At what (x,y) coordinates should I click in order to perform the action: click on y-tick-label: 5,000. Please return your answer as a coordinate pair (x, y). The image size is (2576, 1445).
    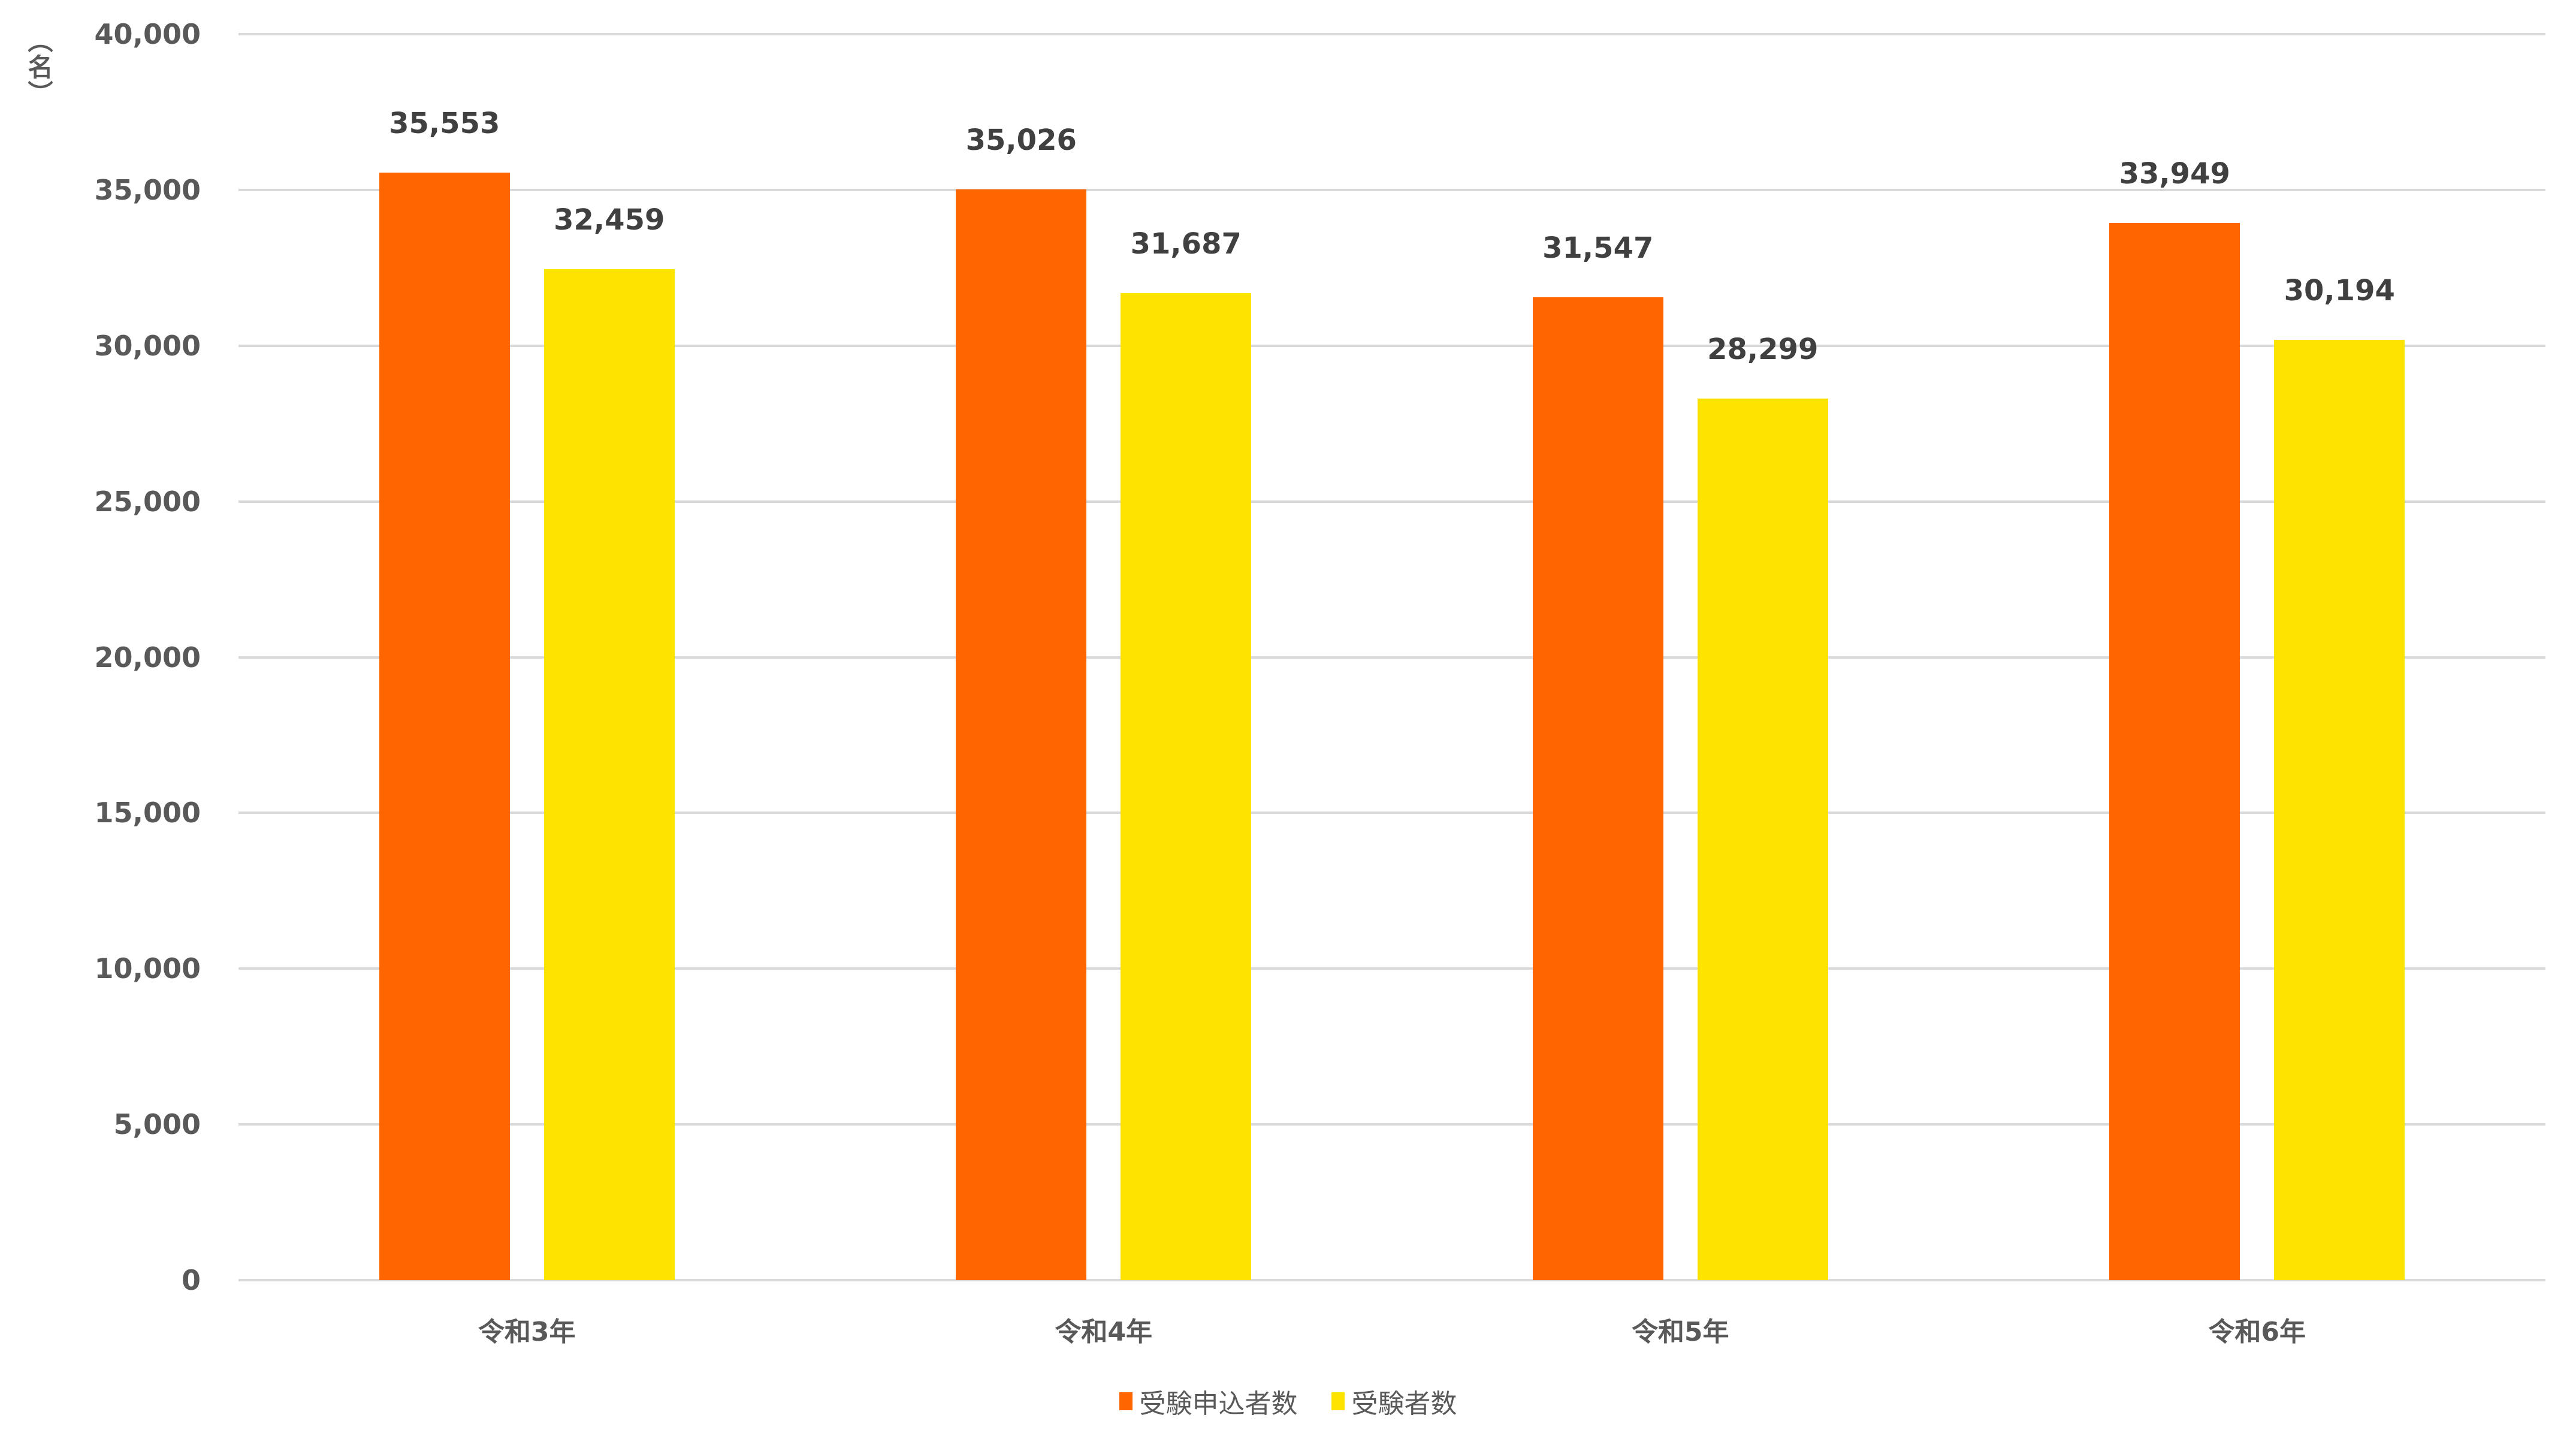
    Looking at the image, I should click on (157, 1124).